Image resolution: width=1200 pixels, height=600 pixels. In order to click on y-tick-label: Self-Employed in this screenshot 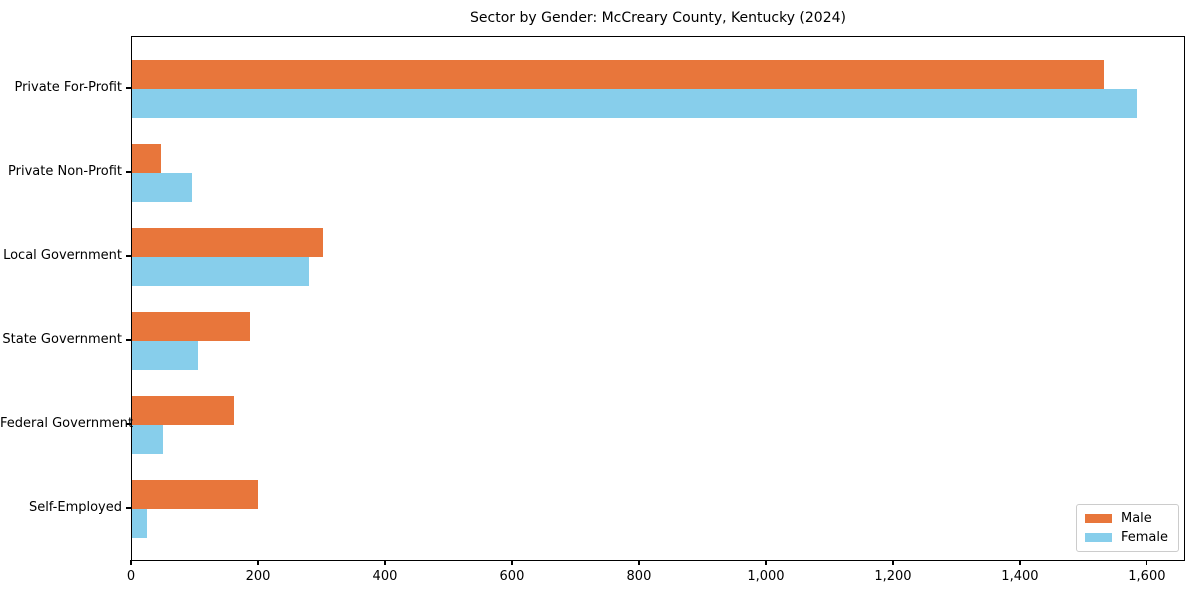, I will do `click(75, 507)`.